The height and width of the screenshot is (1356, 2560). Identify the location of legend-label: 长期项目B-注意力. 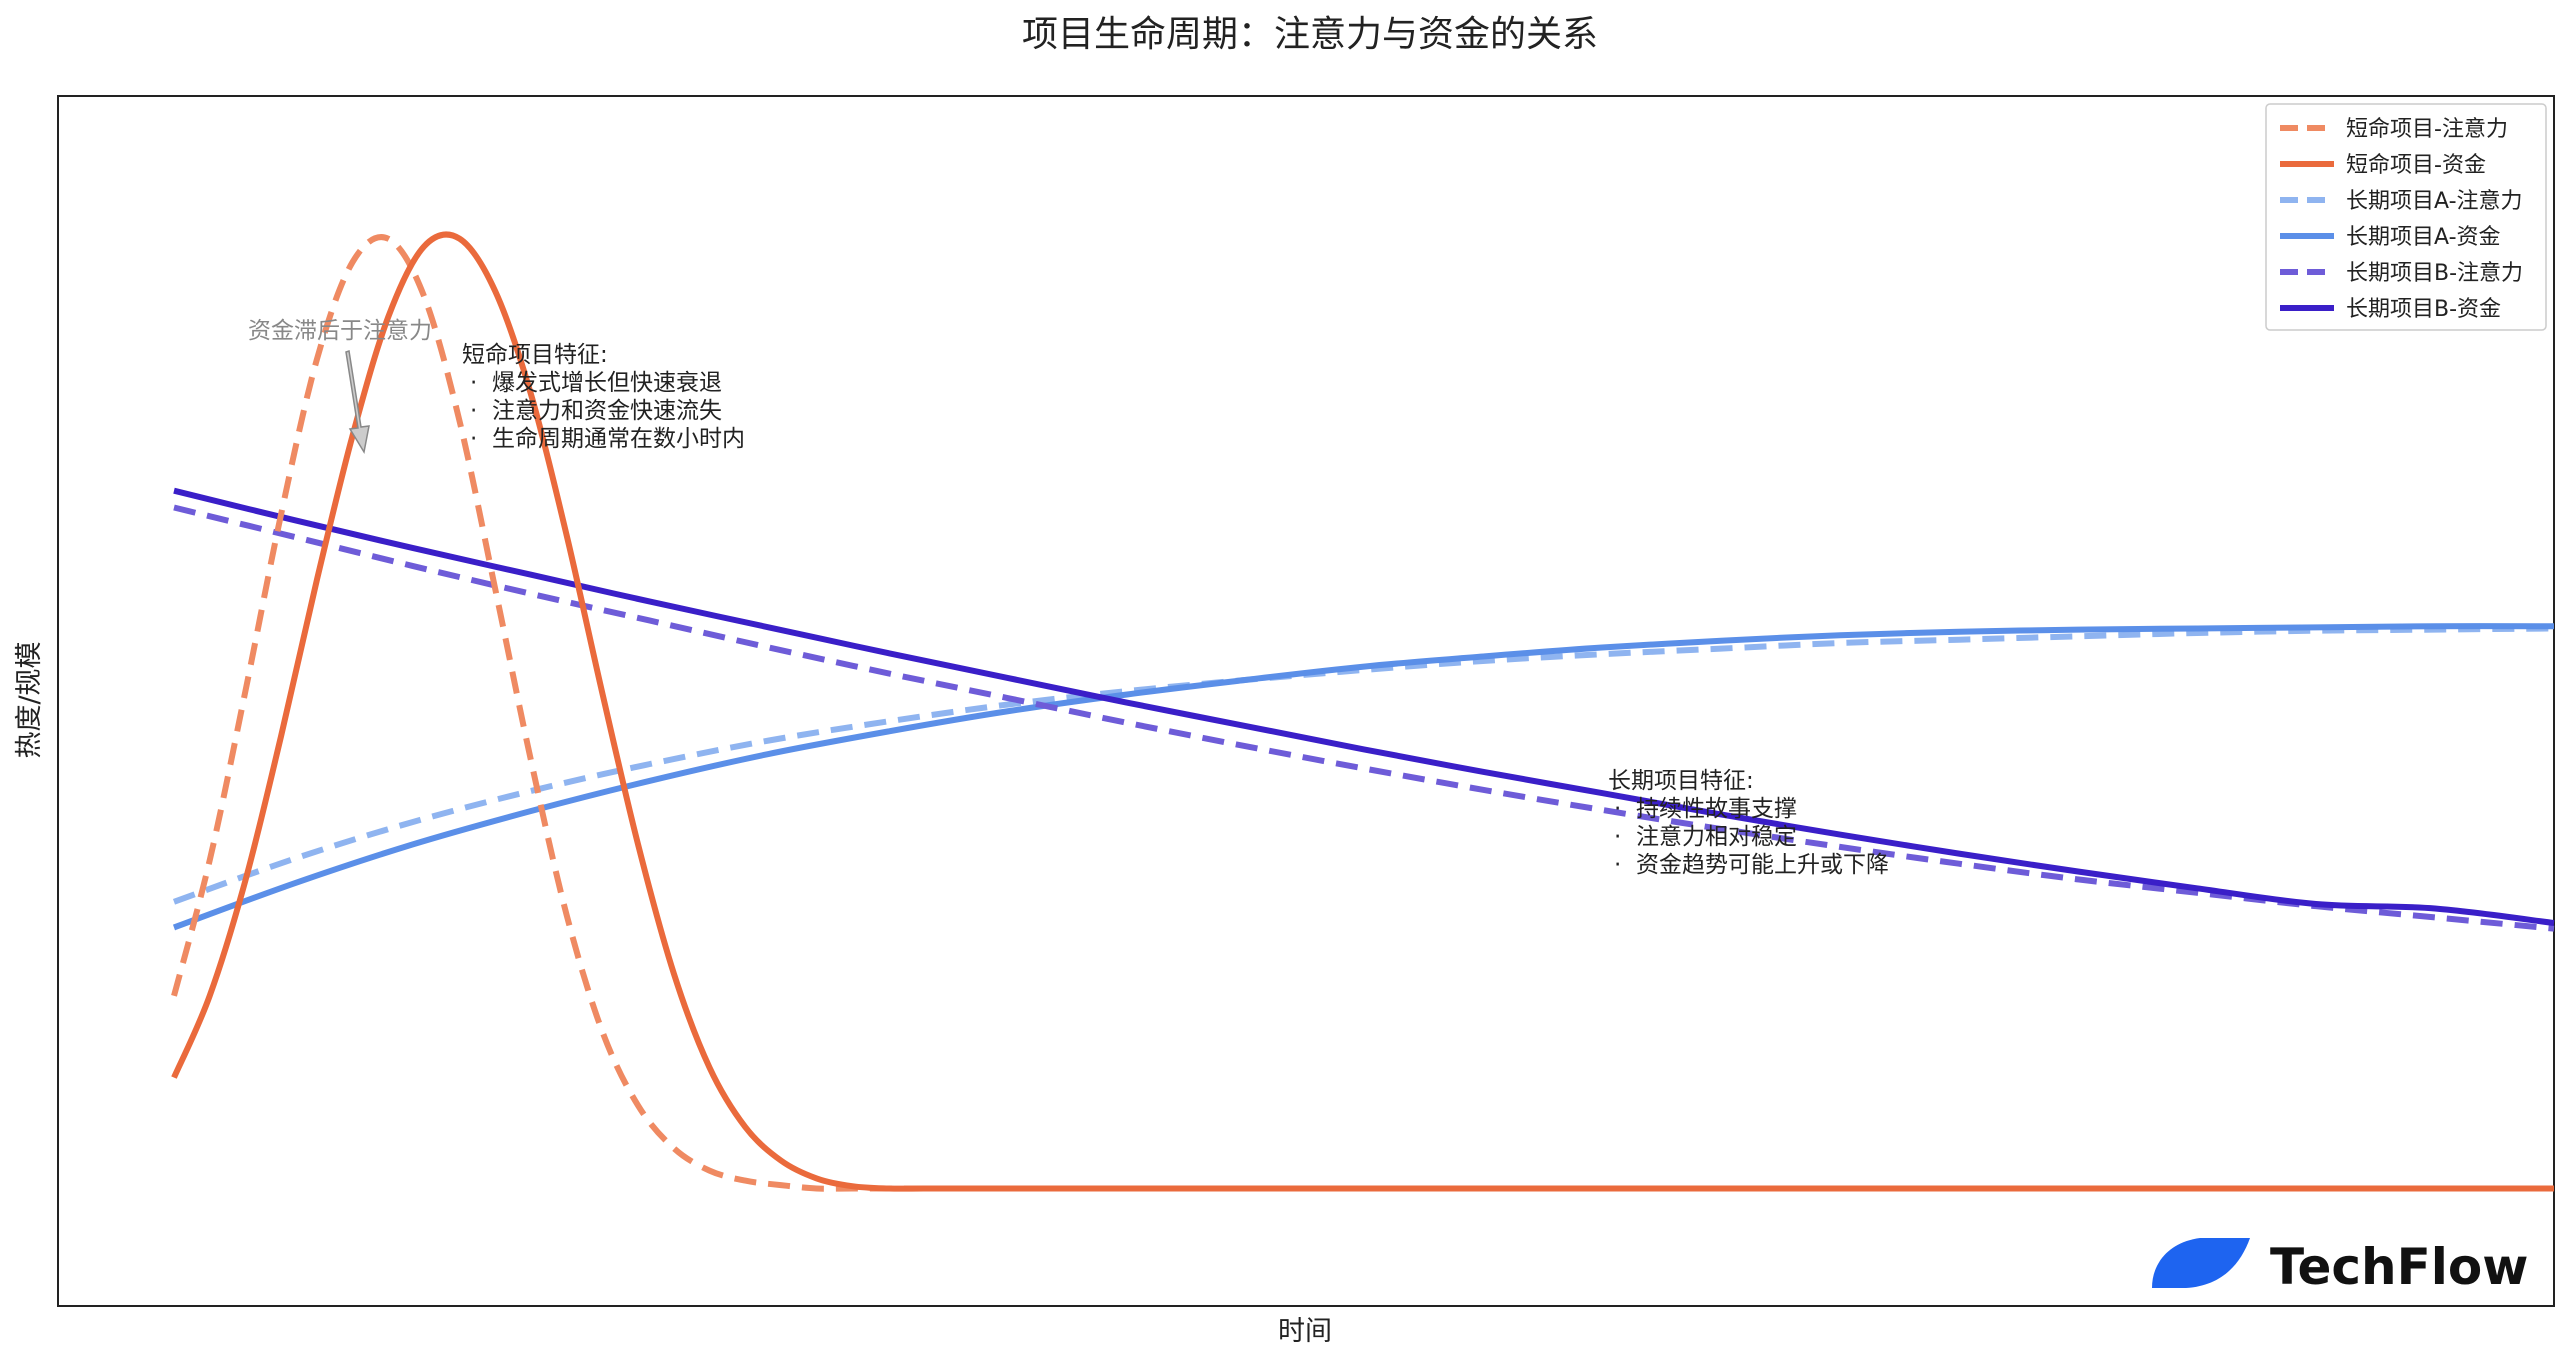
(2434, 273).